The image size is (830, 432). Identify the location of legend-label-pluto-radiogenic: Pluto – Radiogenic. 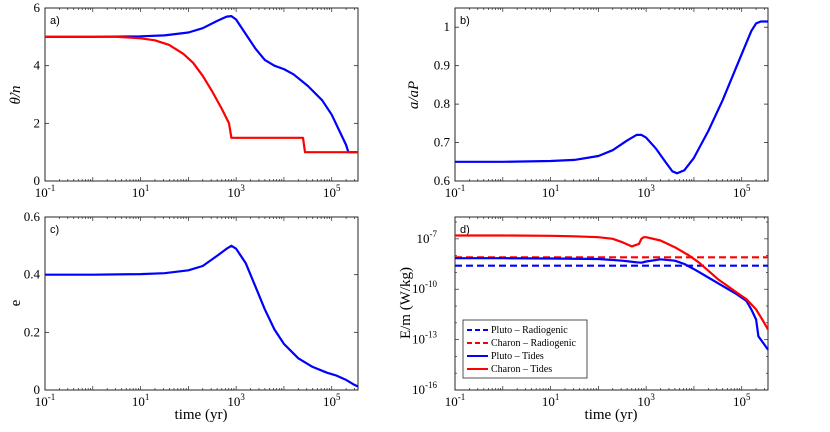
(529, 330).